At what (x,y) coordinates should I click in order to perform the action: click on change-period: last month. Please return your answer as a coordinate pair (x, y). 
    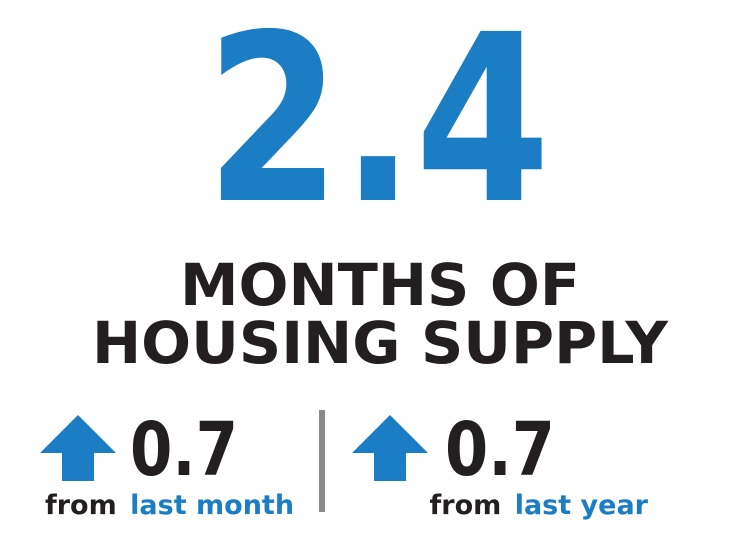
    Looking at the image, I should click on (212, 505).